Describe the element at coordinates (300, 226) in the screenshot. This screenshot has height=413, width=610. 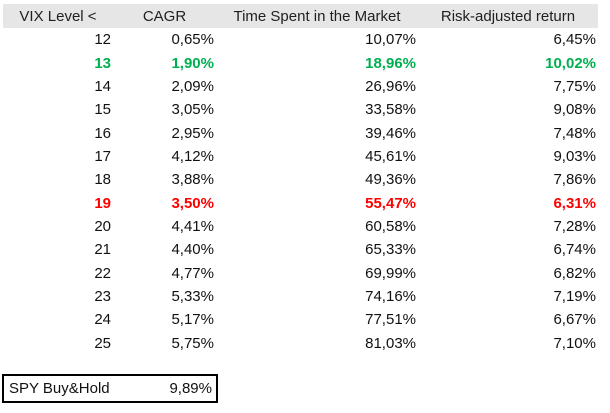
I see `table-row: 20 4,41% 60,58% 7,28%` at that location.